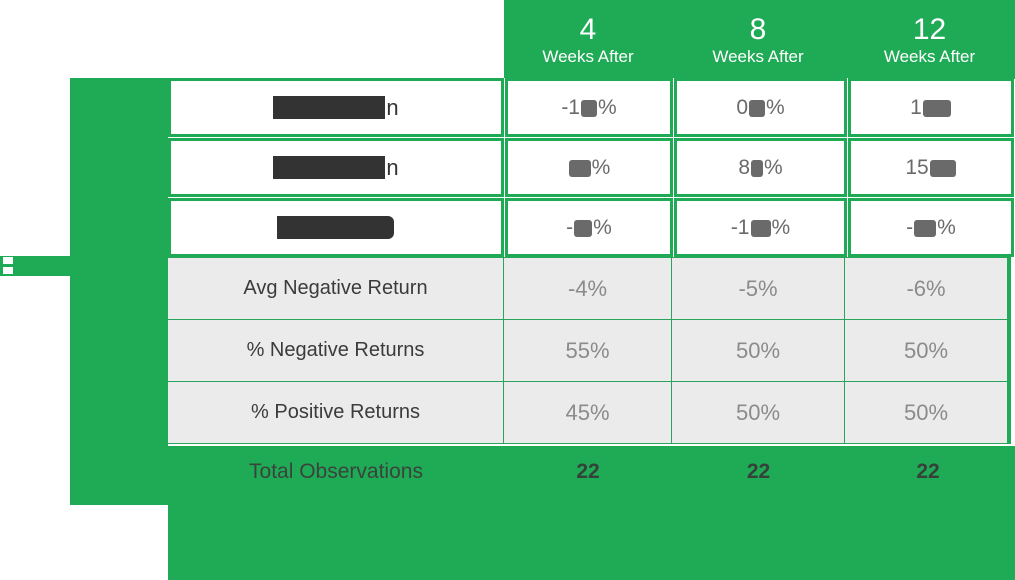 The image size is (1015, 580). Describe the element at coordinates (119, 291) in the screenshot. I see `left-accent-bar` at that location.